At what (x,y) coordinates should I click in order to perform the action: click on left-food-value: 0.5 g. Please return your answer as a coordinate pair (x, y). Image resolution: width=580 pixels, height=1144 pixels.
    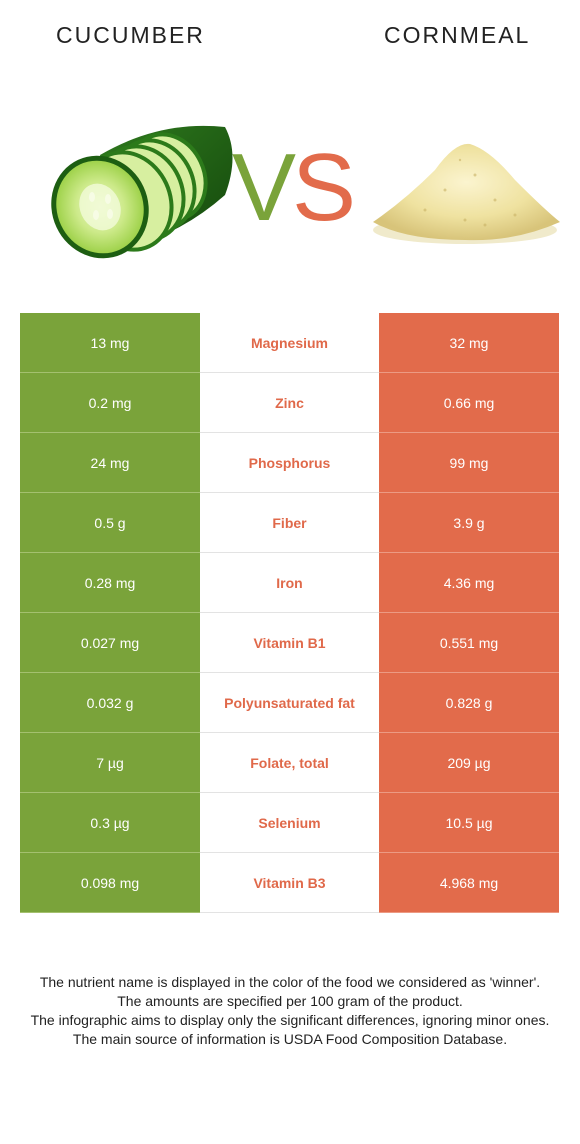
    Looking at the image, I should click on (110, 522).